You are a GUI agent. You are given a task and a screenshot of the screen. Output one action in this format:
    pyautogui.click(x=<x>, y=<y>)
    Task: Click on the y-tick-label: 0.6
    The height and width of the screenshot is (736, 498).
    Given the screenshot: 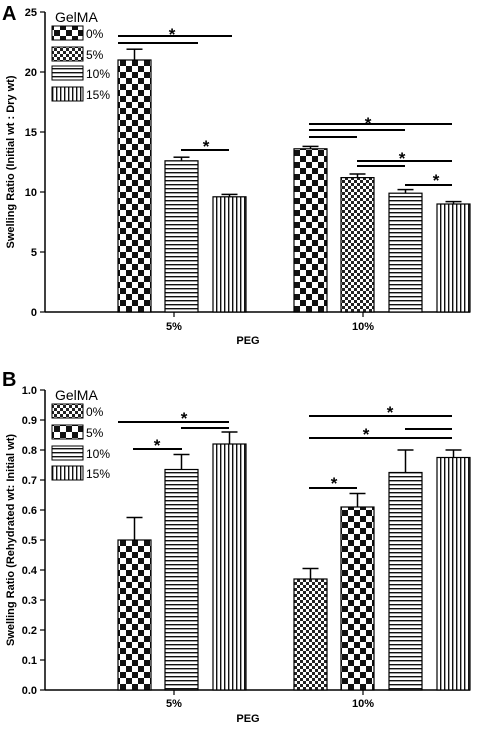 What is the action you would take?
    pyautogui.click(x=29, y=511)
    